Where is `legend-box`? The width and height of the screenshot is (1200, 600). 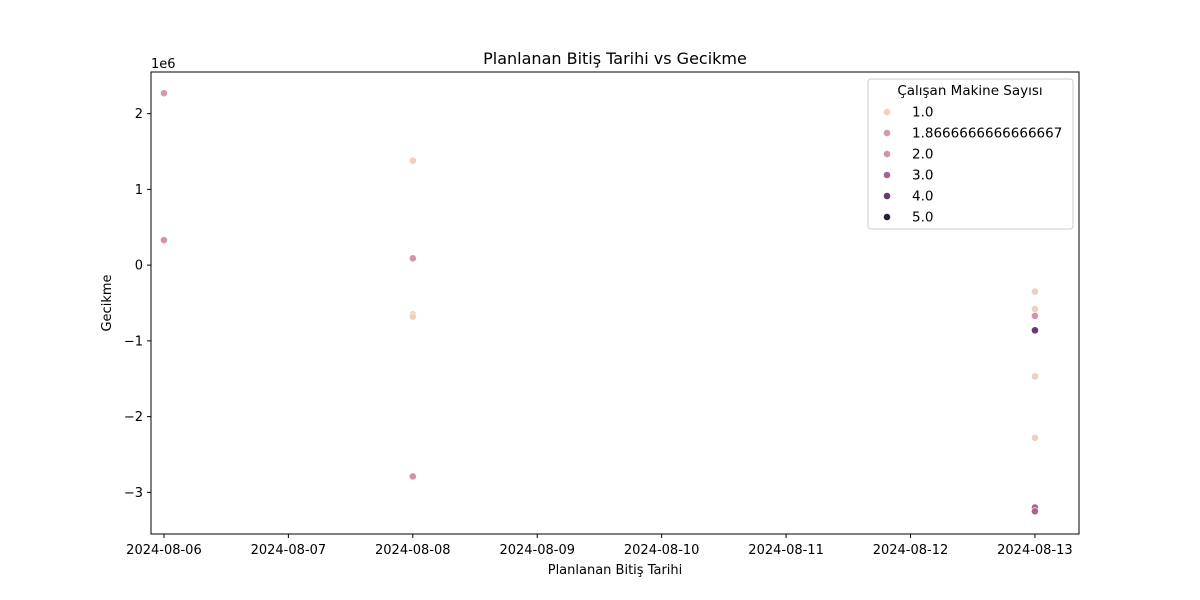
legend-box is located at coordinates (970, 154).